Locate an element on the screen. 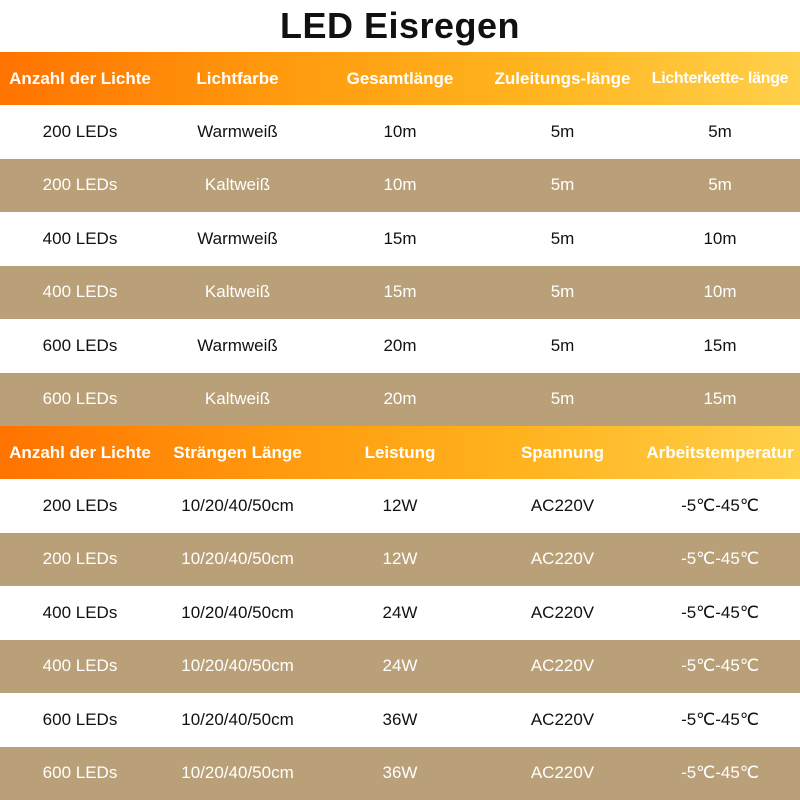 This screenshot has height=800, width=800. header-operating-temperature: Arbeitstemperatur is located at coordinates (720, 452).